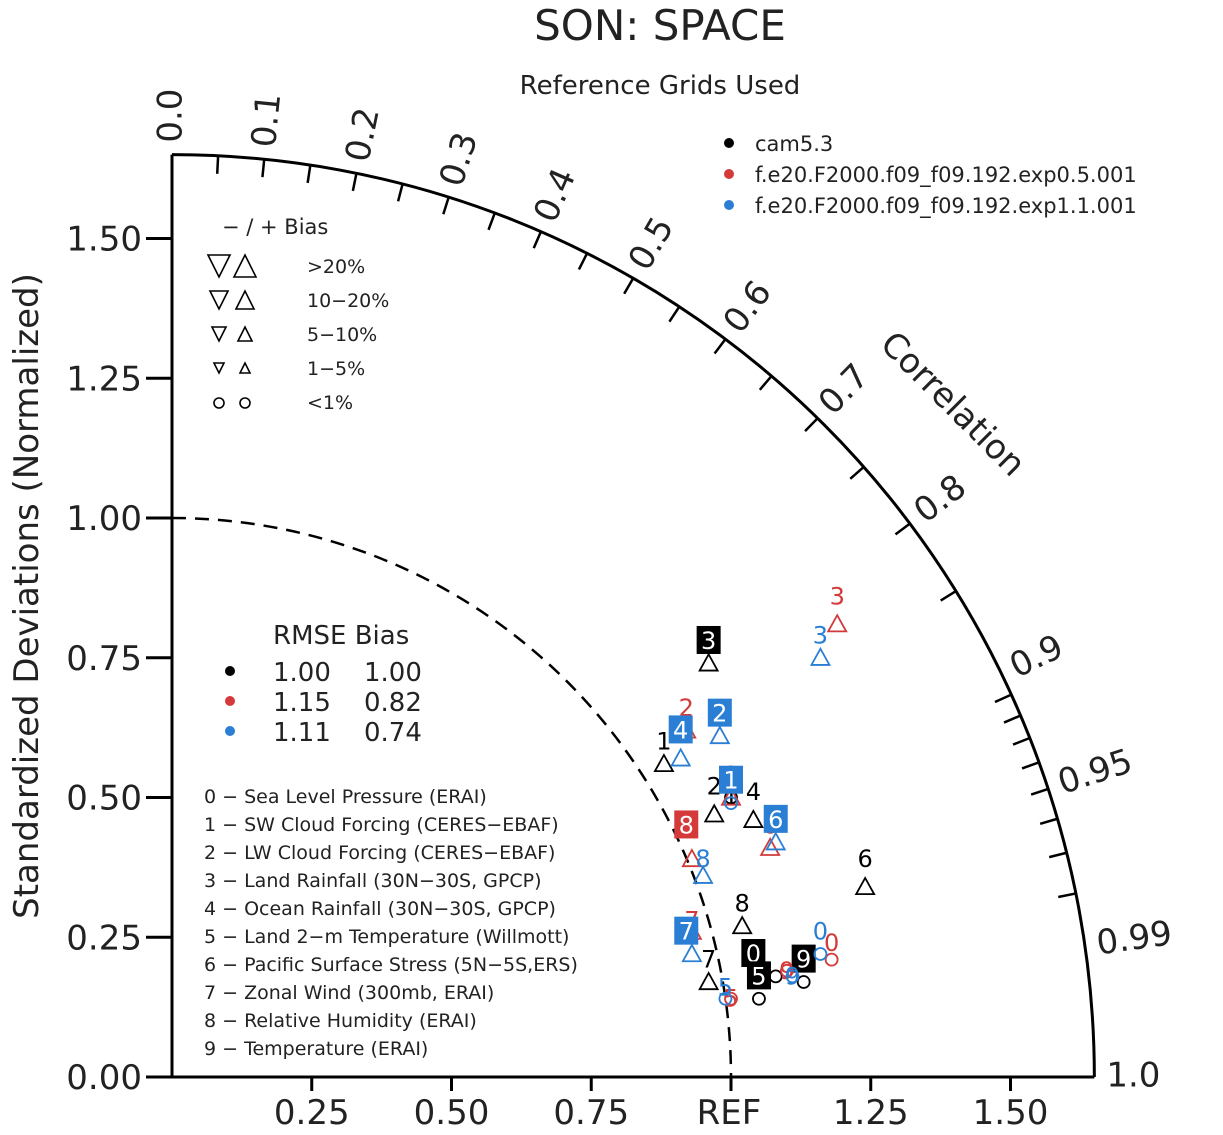 The image size is (1223, 1135). Describe the element at coordinates (742, 904) in the screenshot. I see `data-label: 8` at that location.